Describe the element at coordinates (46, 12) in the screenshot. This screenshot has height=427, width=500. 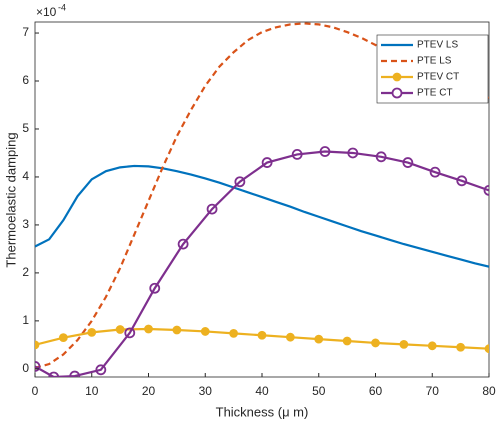
I see `multiplier: ×10` at that location.